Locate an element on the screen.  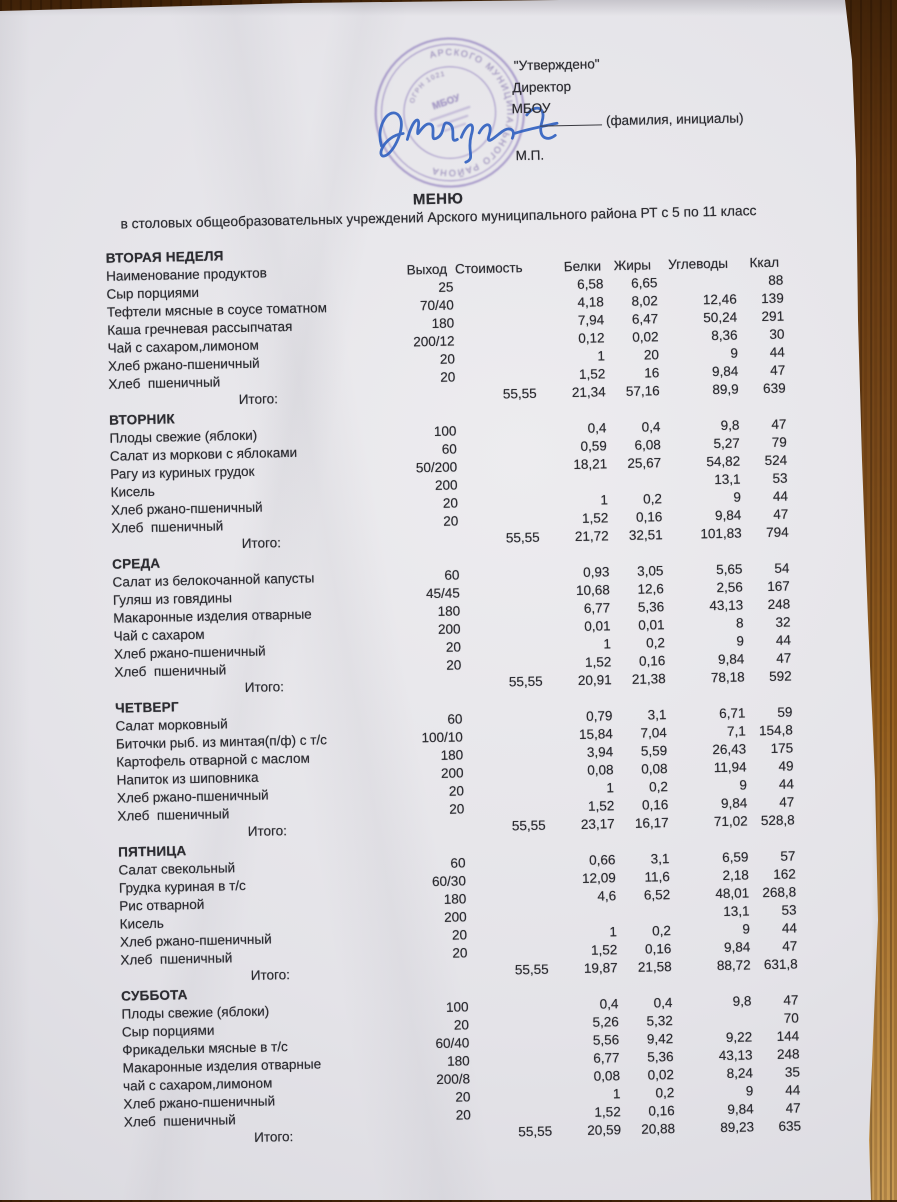
kcal: 57 is located at coordinates (788, 856).